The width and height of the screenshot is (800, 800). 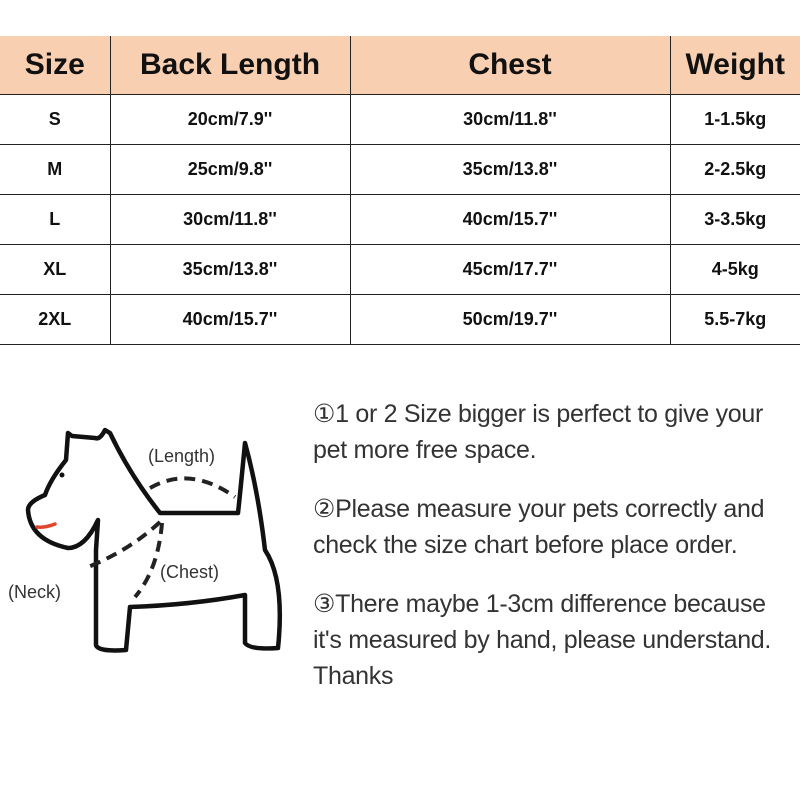 I want to click on table-header-row: Size Back Length Chest Weight, so click(x=400, y=65).